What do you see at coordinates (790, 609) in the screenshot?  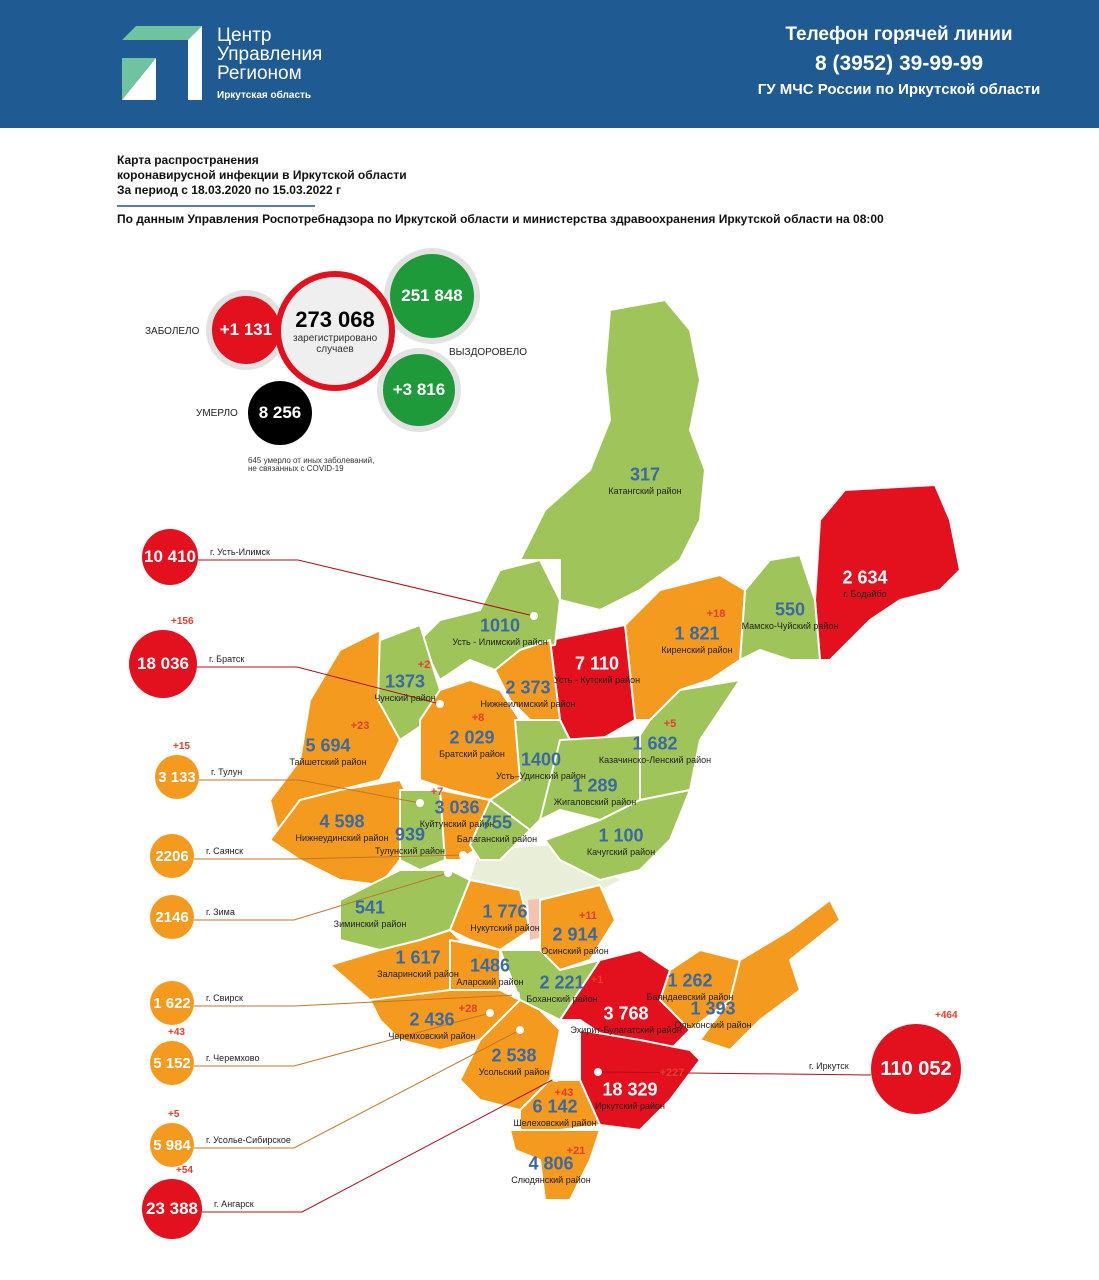 I see `region-value: 550` at bounding box center [790, 609].